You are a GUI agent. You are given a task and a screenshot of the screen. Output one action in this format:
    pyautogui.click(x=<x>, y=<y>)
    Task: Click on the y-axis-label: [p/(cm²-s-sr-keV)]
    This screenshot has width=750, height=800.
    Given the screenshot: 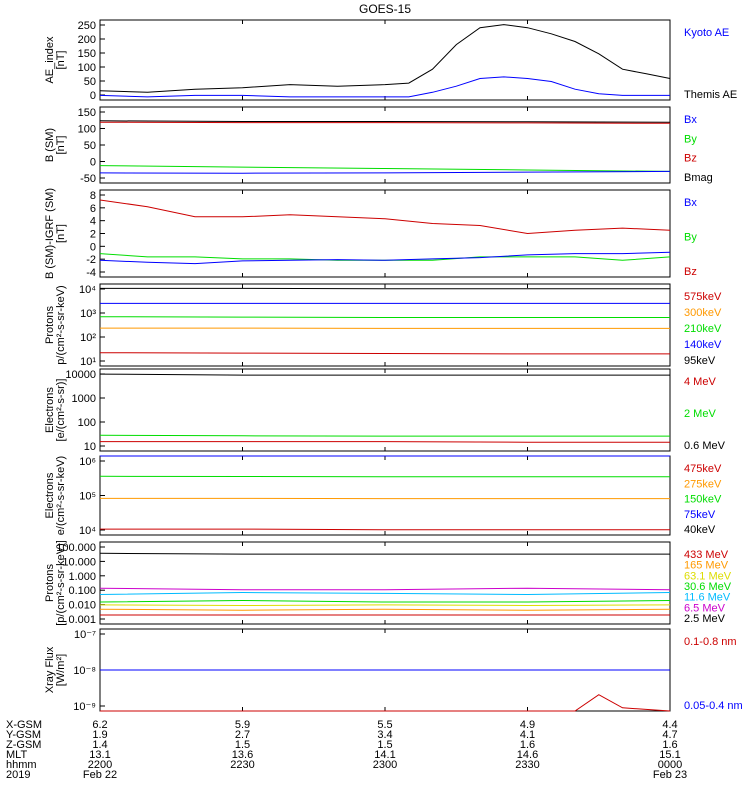 What is the action you would take?
    pyautogui.click(x=61, y=583)
    